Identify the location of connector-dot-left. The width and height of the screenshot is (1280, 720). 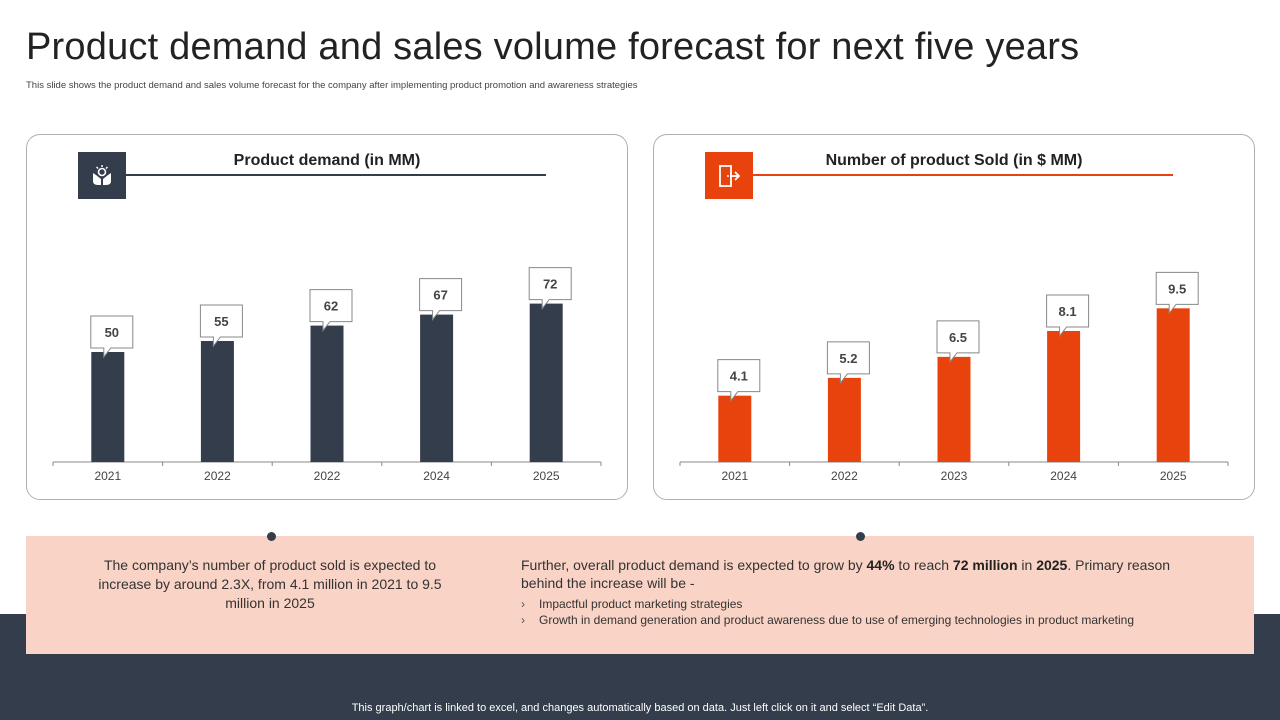
(271, 536).